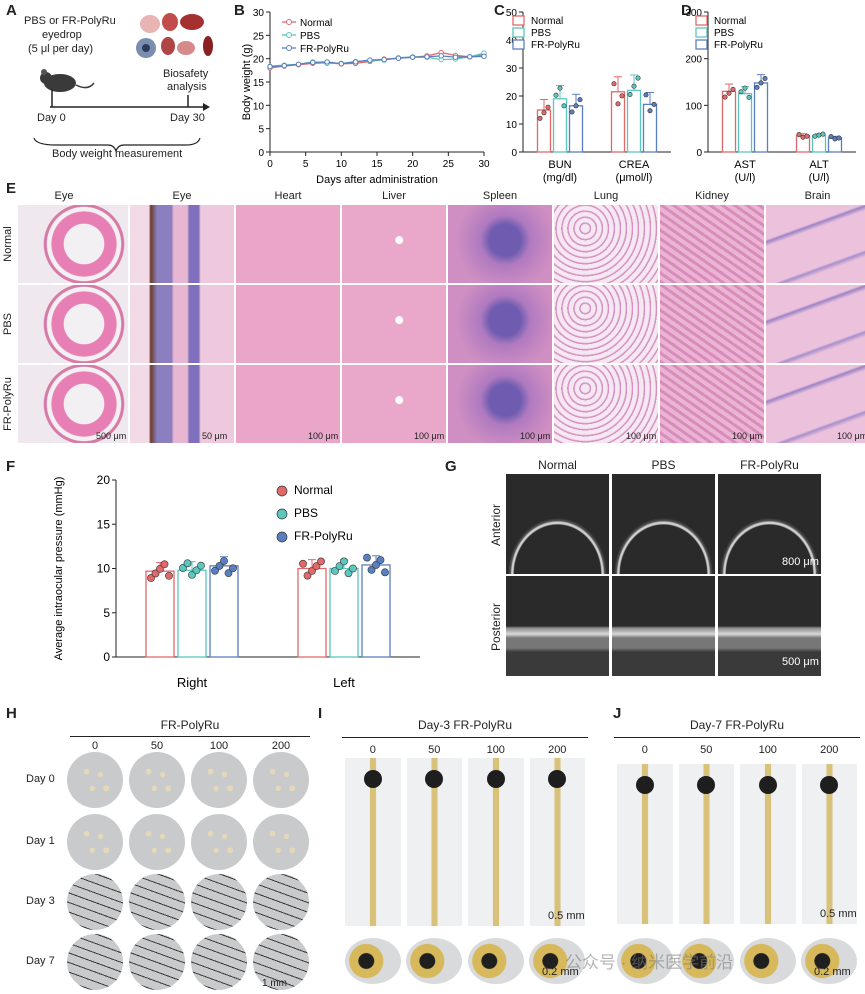 The image size is (865, 994). Describe the element at coordinates (60, 83) in the screenshot. I see `mouse-icon` at that location.